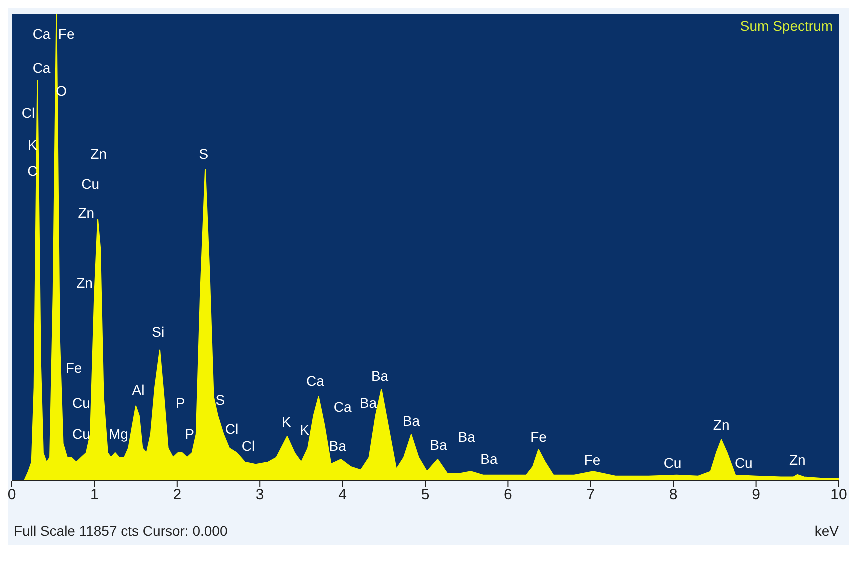 This screenshot has width=857, height=565. Describe the element at coordinates (342, 495) in the screenshot. I see `x-tick-label: 4` at that location.